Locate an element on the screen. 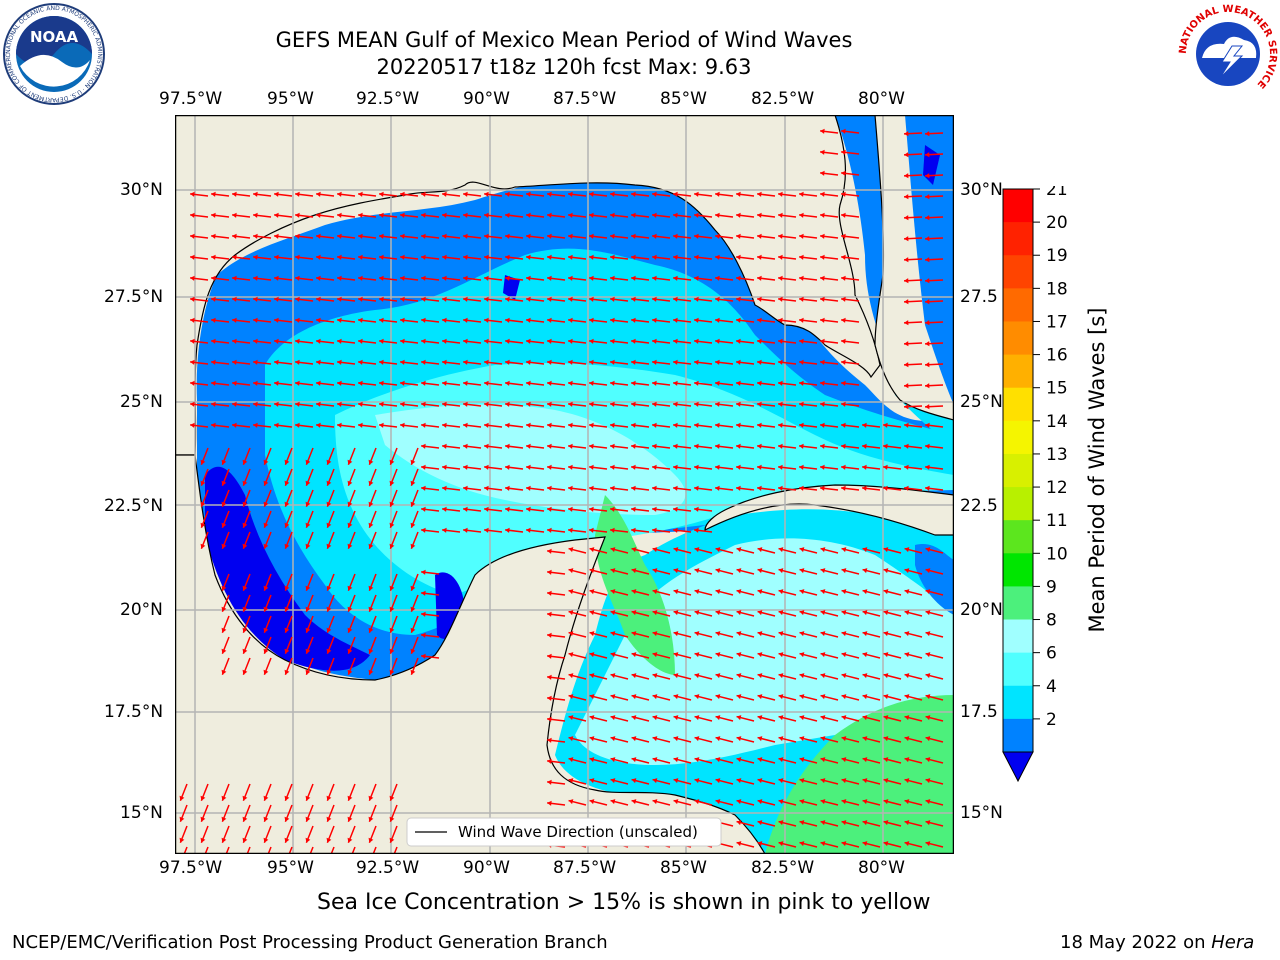  wind-wave-arrow is located at coordinates (206, 850).